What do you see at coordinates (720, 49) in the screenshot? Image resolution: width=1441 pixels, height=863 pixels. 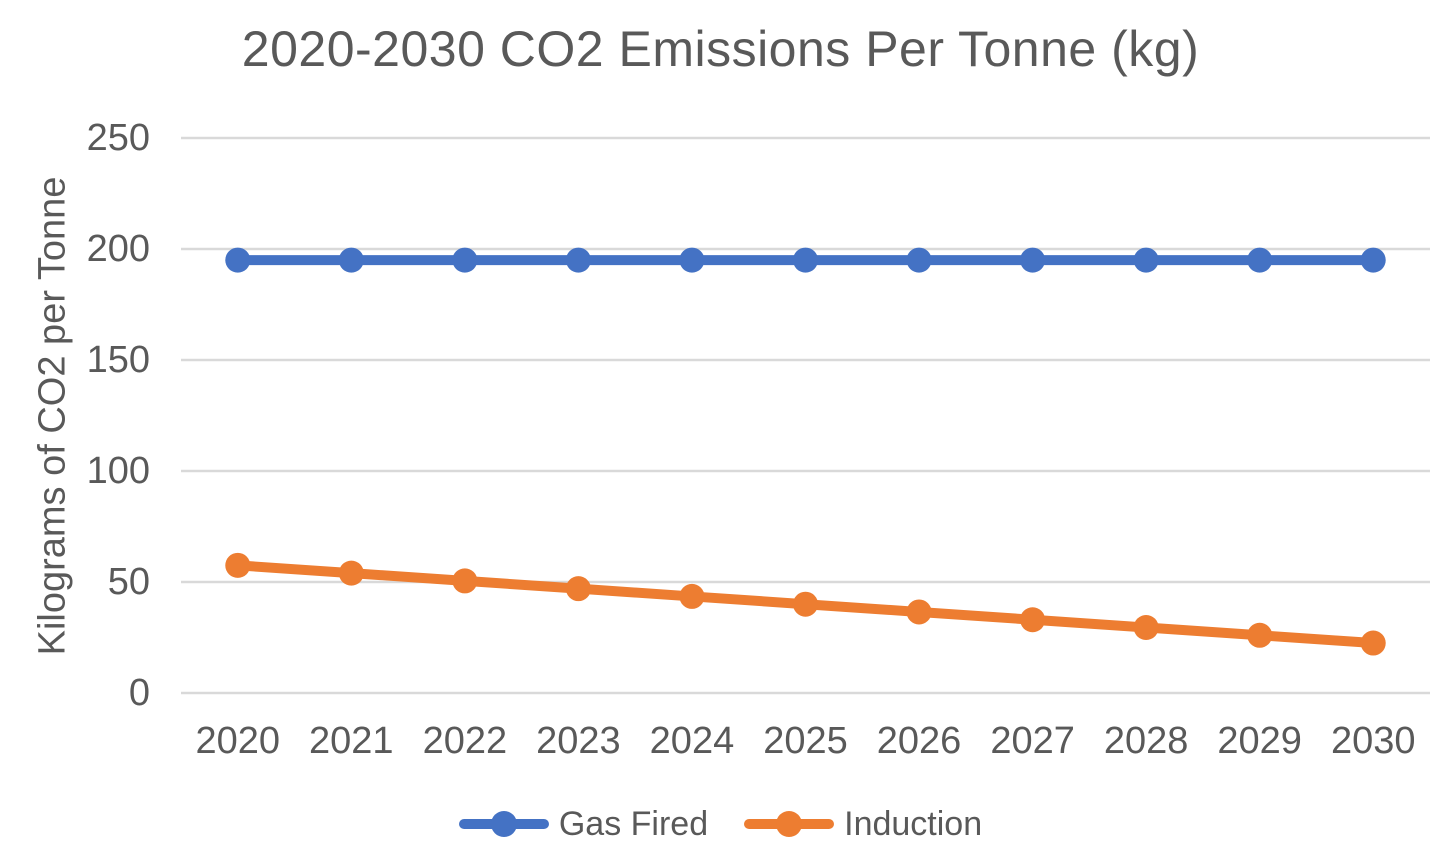 I see `chart-title: 2020-2030 CO2 Emissions Per Tonne (kg)` at bounding box center [720, 49].